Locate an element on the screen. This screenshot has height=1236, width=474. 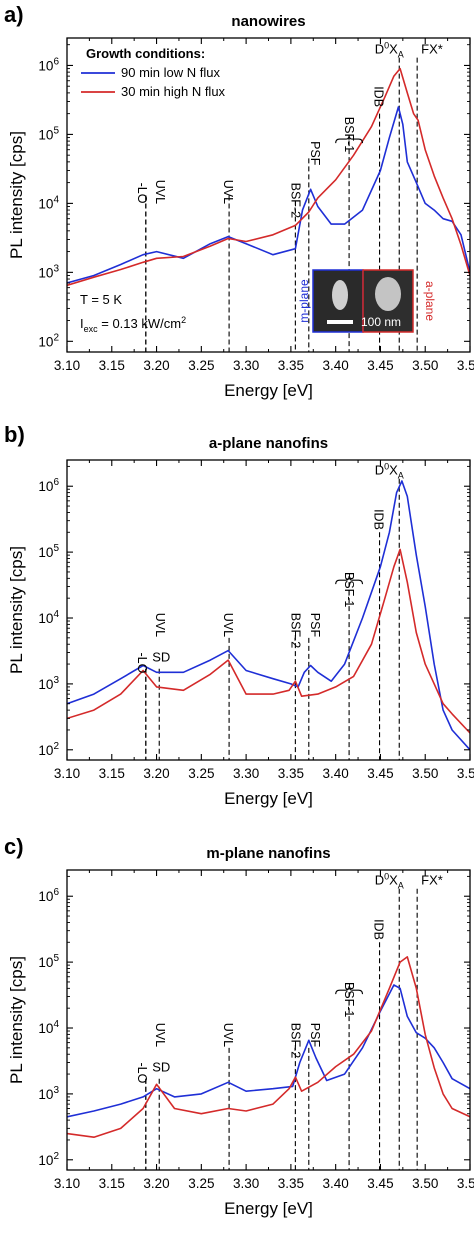
inset-nanowire-m is located at coordinates (340, 295).